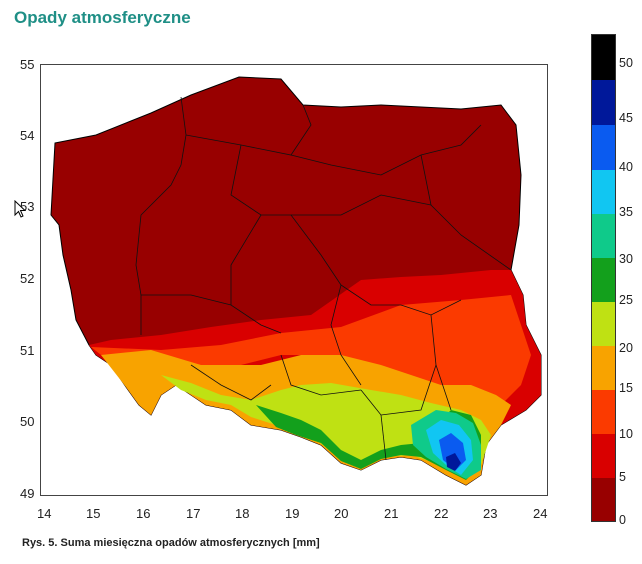  Describe the element at coordinates (27, 421) in the screenshot. I see `y-tick: 50` at that location.